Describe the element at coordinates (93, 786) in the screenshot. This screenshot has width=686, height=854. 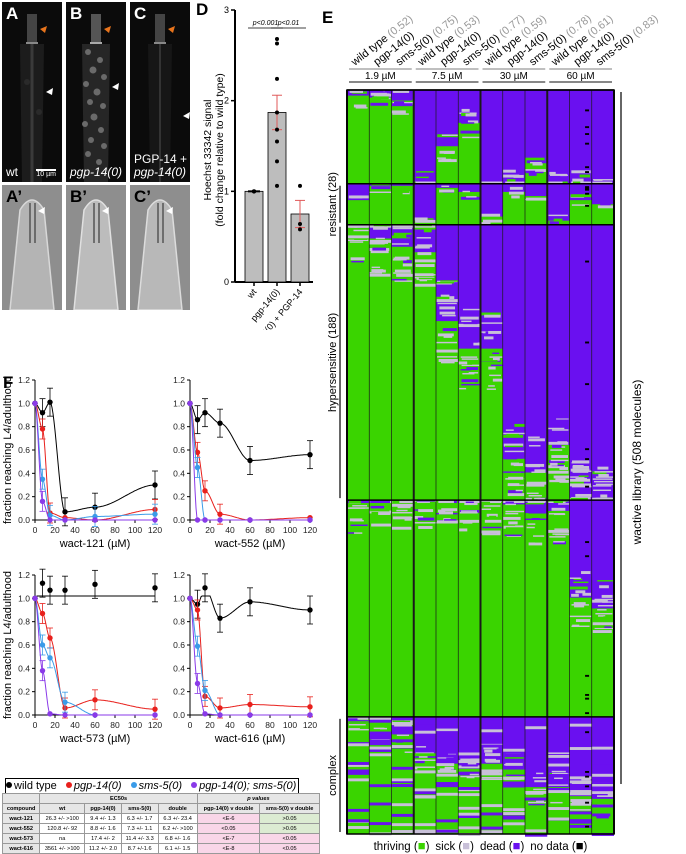
I see `legend-item-pgp14: pgp-14(0)` at that location.